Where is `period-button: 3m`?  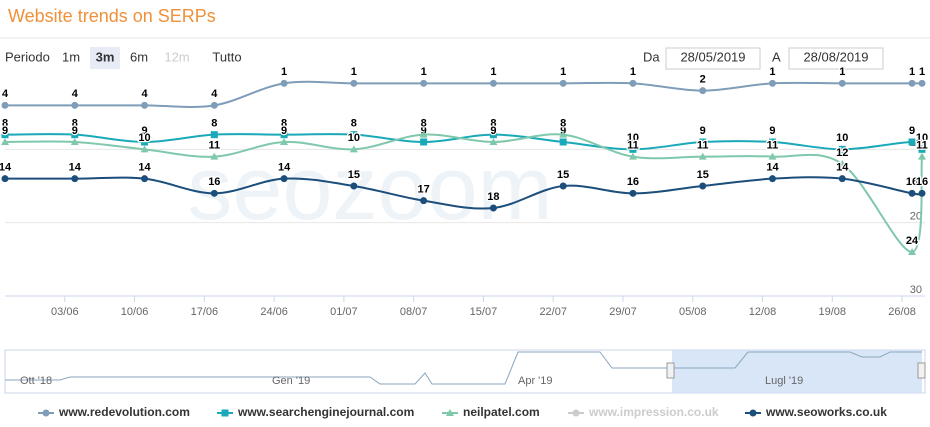
period-button: 3m is located at coordinates (105, 56).